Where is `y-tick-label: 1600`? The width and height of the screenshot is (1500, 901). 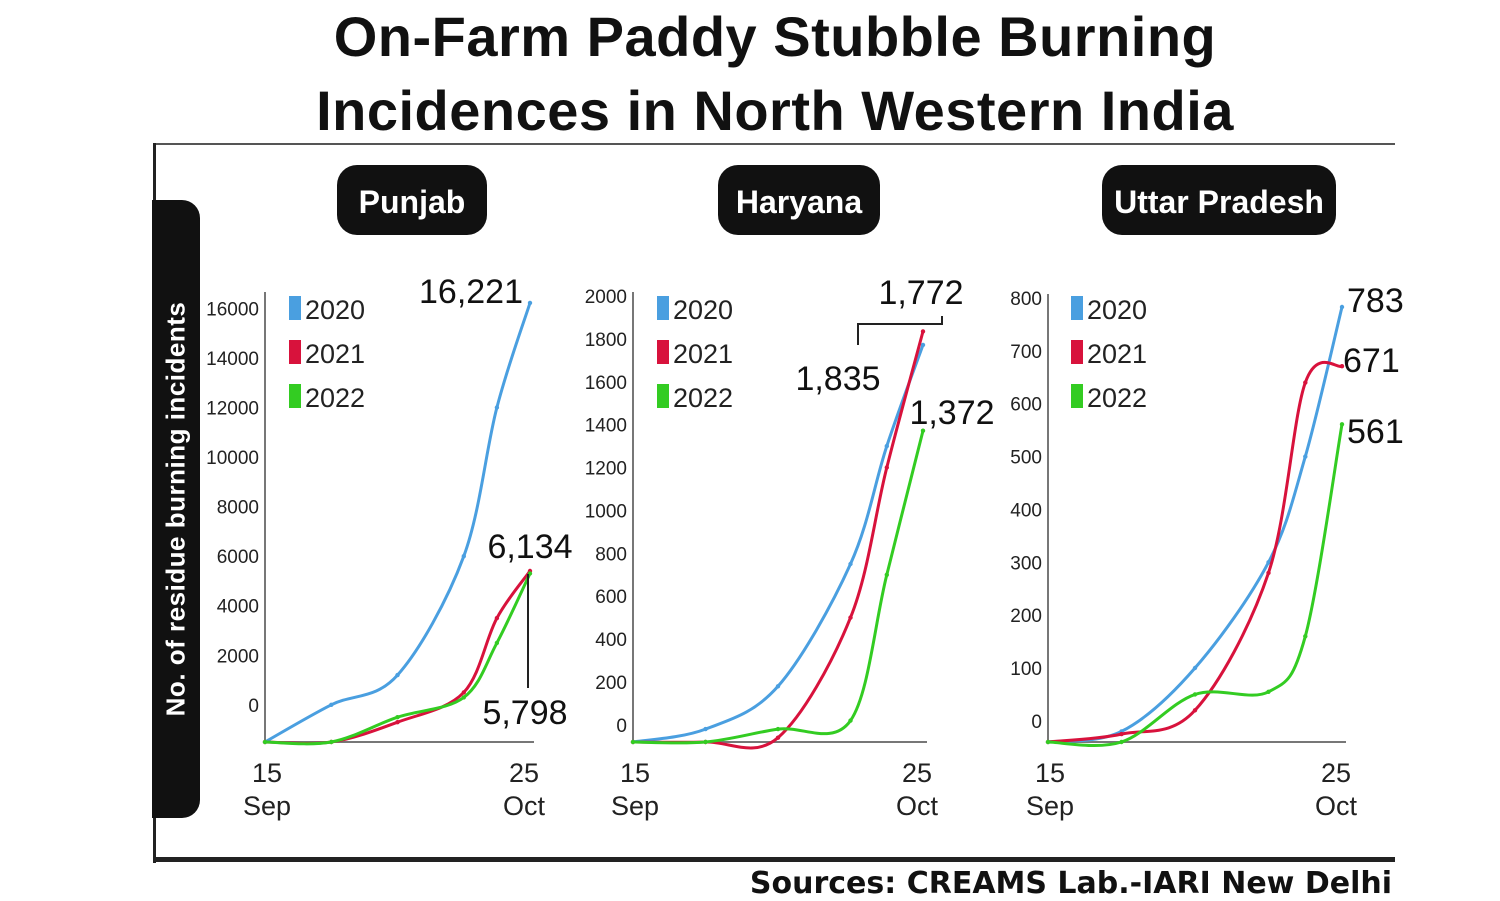 y-tick-label: 1600 is located at coordinates (606, 383).